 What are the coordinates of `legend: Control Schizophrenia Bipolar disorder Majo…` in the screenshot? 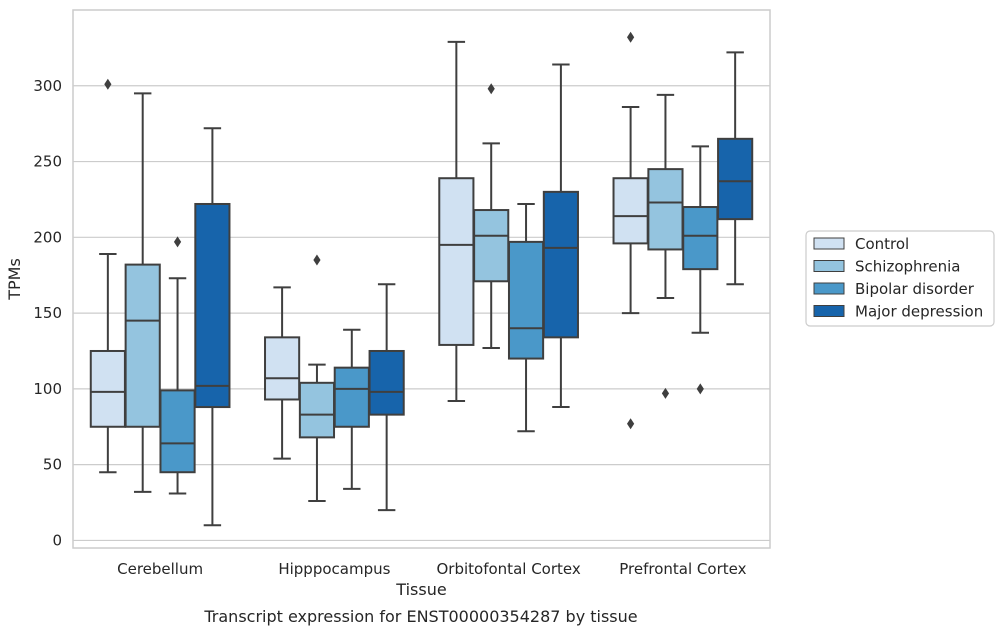 It's located at (900, 278).